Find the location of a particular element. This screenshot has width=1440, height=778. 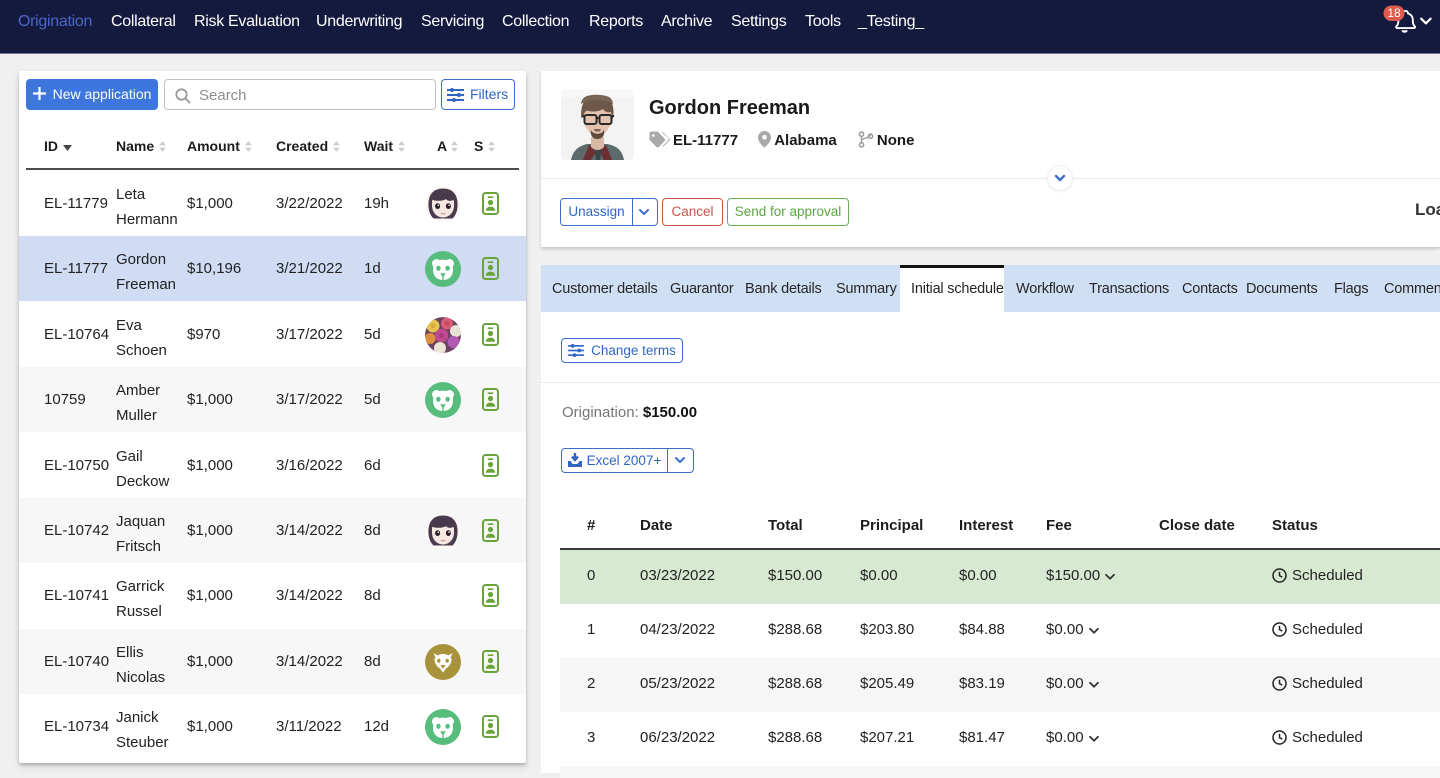

svg-text: 18 is located at coordinates (1394, 13).